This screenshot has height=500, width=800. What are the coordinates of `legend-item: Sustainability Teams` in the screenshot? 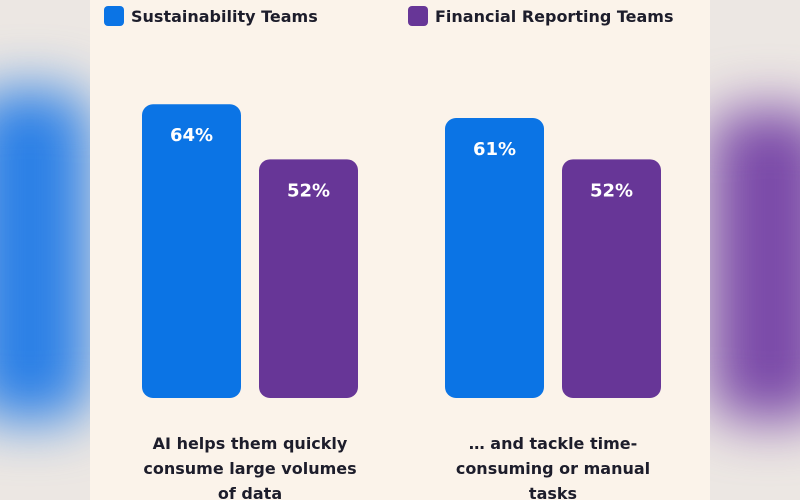 It's located at (211, 16).